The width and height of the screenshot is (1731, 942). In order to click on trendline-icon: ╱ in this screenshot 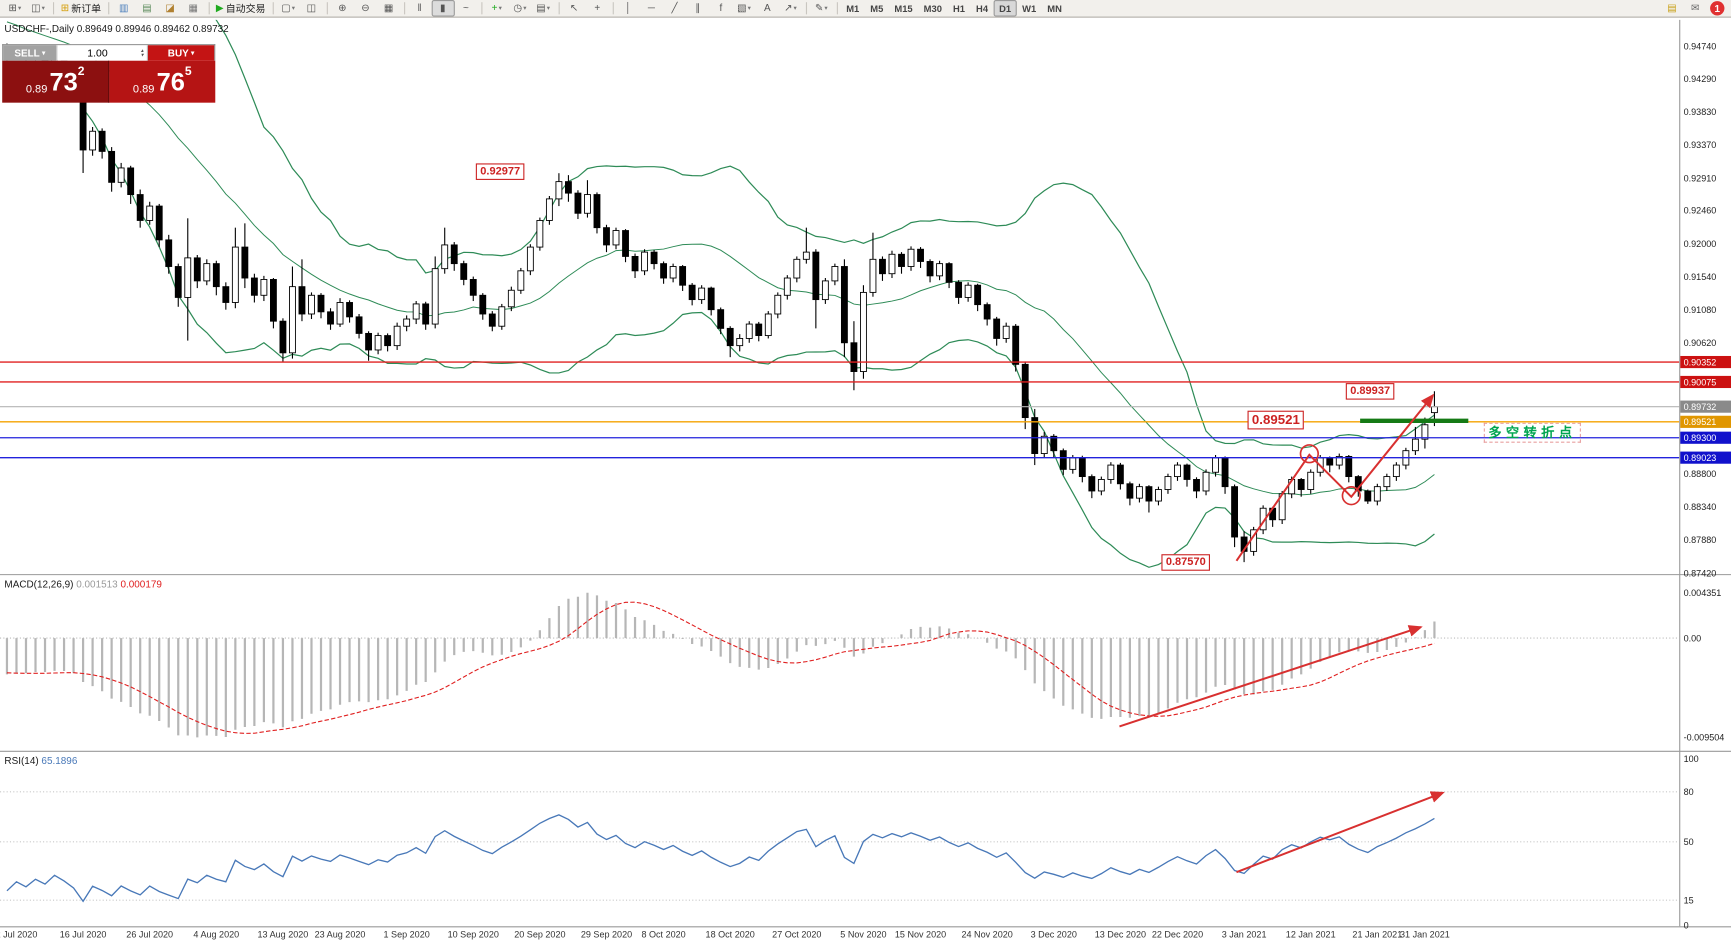, I will do `click(674, 8)`.